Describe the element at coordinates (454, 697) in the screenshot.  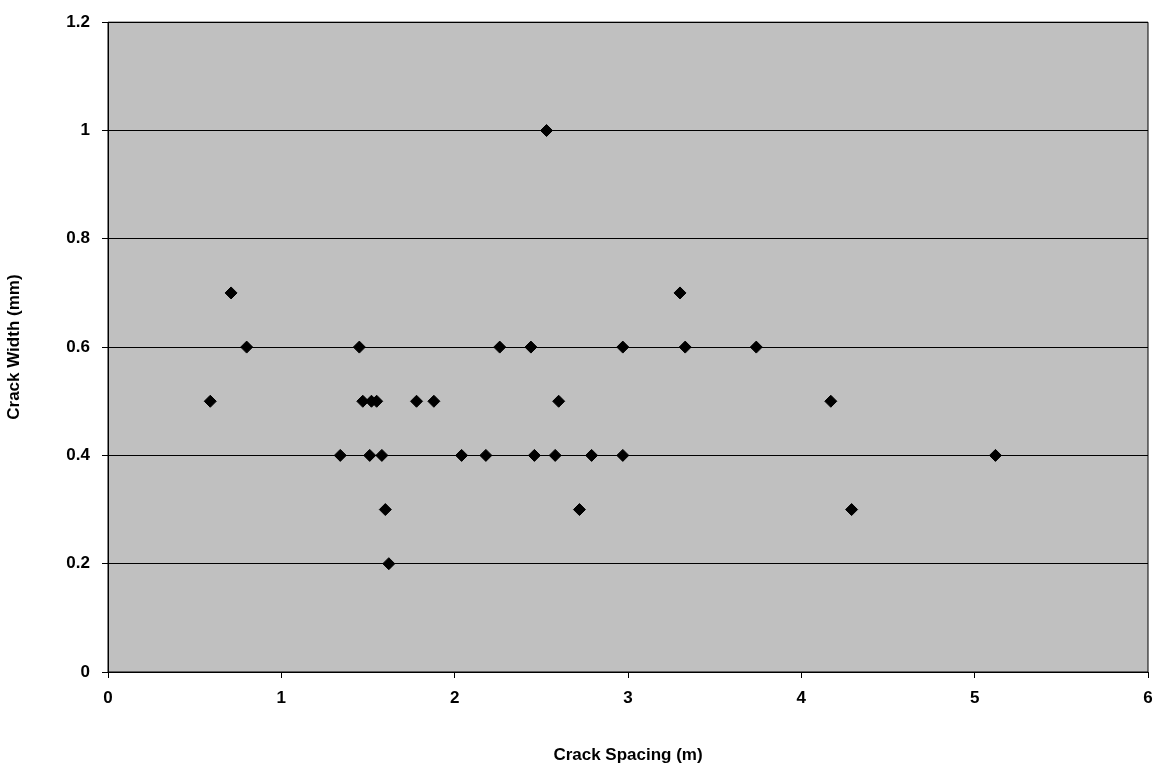
I see `x-tick-label: 2` at that location.